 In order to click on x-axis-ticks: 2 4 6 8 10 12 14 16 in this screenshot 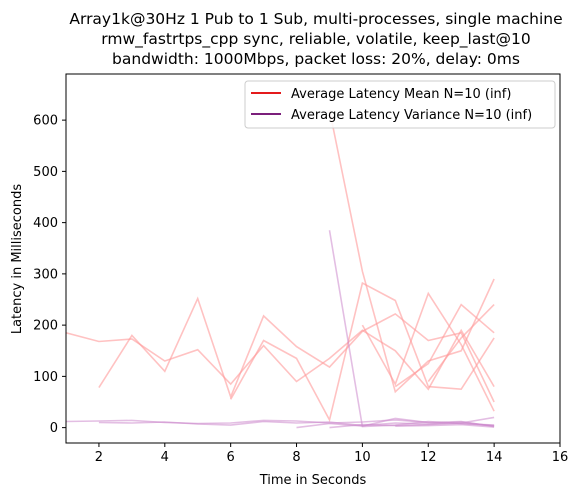, I will do `click(331, 454)`.